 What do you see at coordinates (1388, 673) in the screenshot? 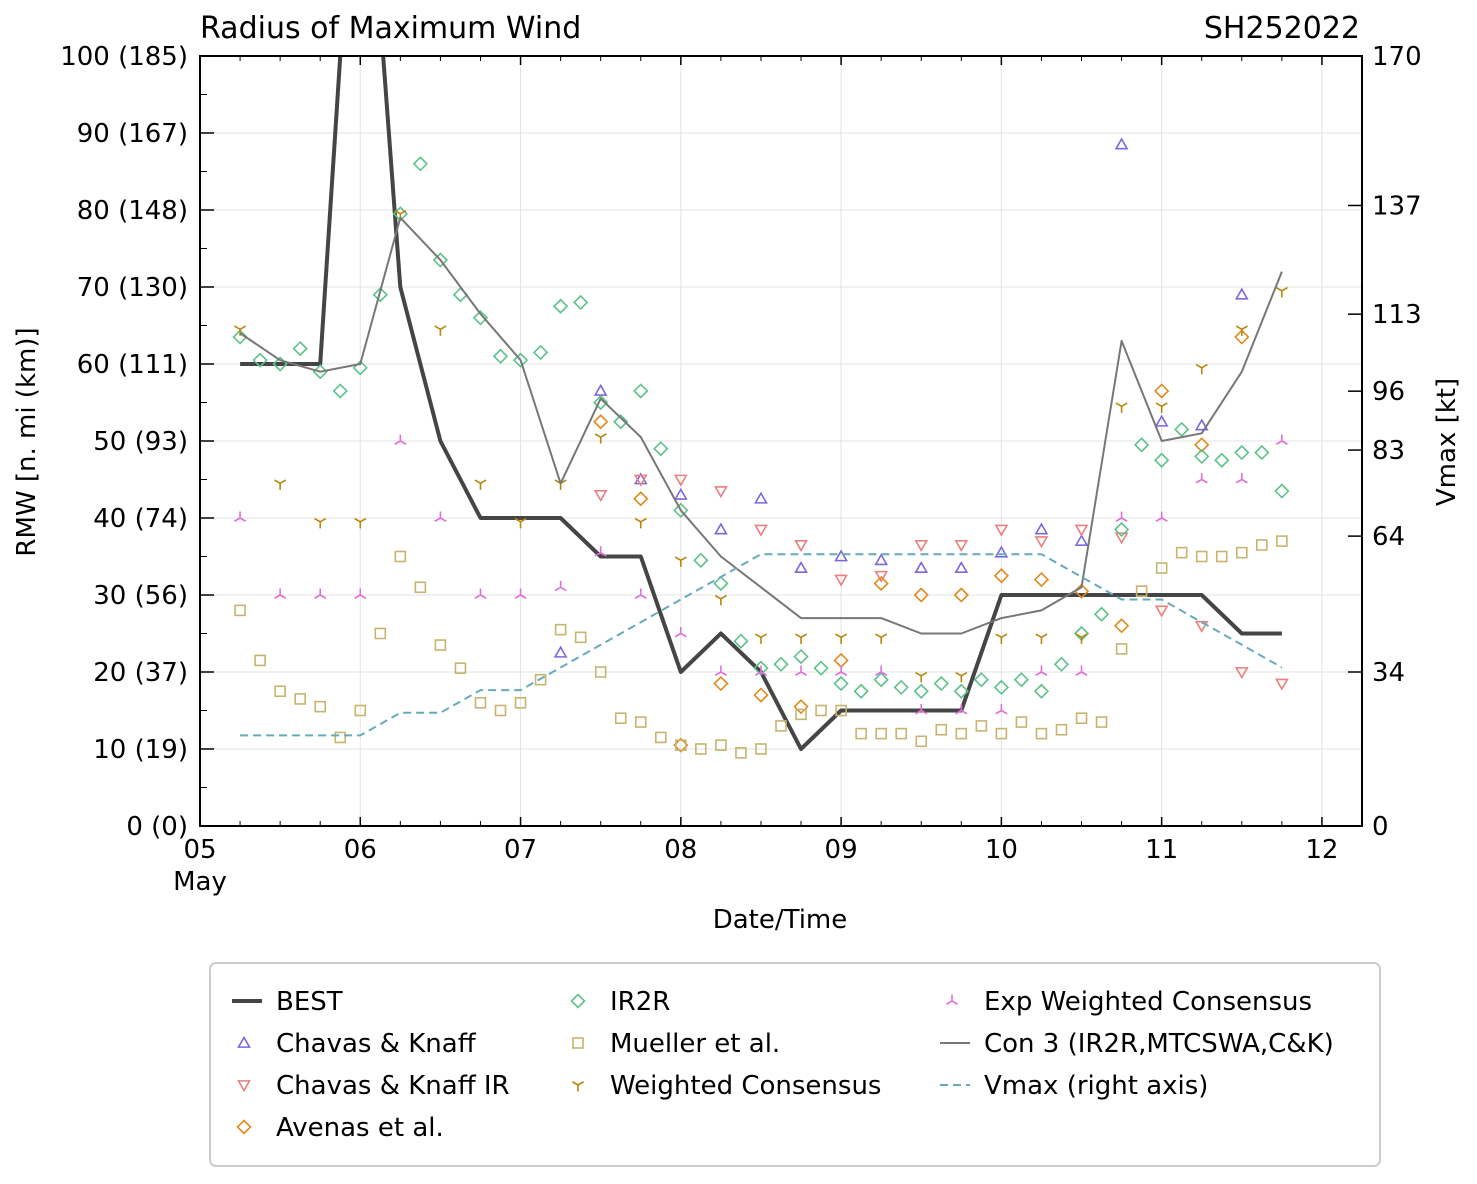
I see `y2-tick-label: 34` at bounding box center [1388, 673].